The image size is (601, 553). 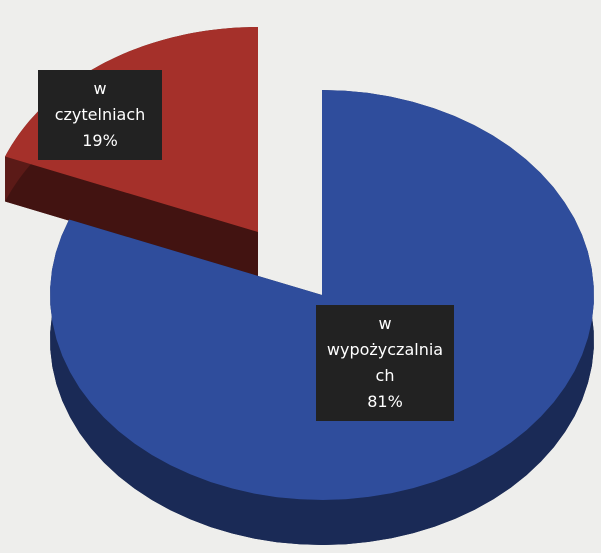 What do you see at coordinates (131, 216) in the screenshot?
I see `slice-edge` at bounding box center [131, 216].